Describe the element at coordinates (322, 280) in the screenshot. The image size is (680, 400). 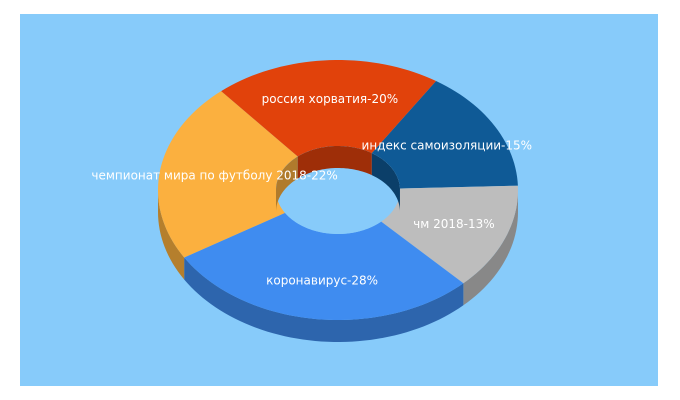
I see `slice-label-2: коронавирус-28%` at that location.